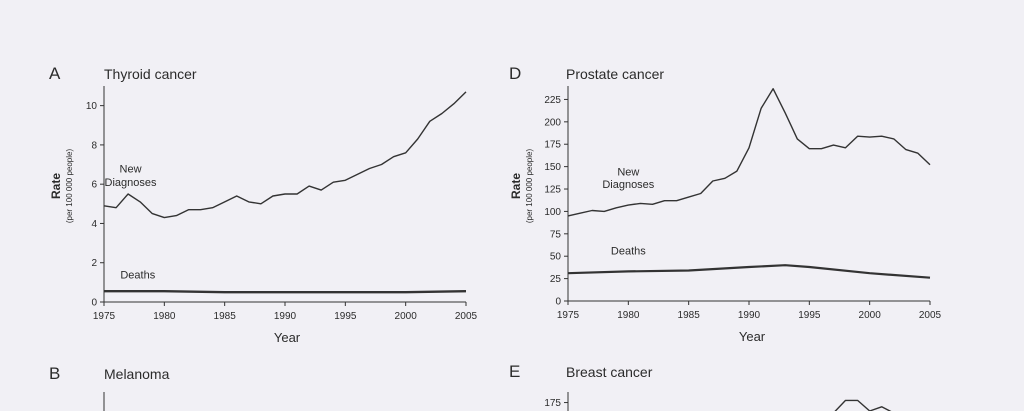  What do you see at coordinates (515, 73) in the screenshot?
I see `panel-letter-d: D` at bounding box center [515, 73].